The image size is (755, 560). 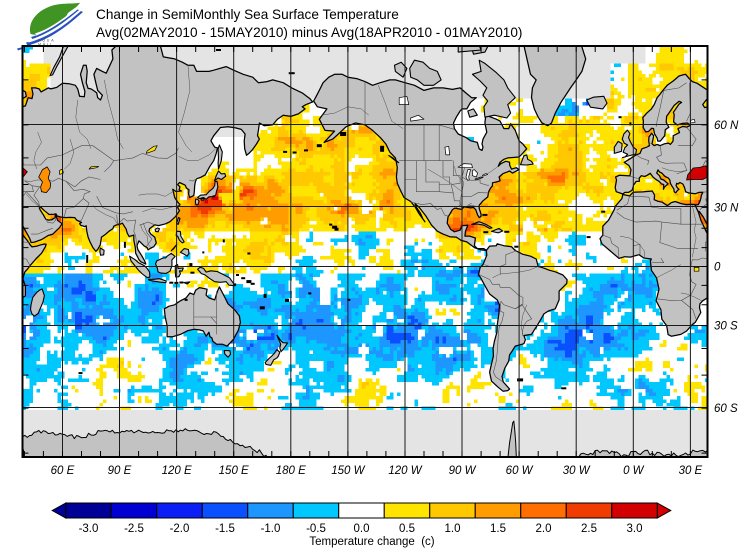 I want to click on svg-text: 60 S, so click(x=726, y=409).